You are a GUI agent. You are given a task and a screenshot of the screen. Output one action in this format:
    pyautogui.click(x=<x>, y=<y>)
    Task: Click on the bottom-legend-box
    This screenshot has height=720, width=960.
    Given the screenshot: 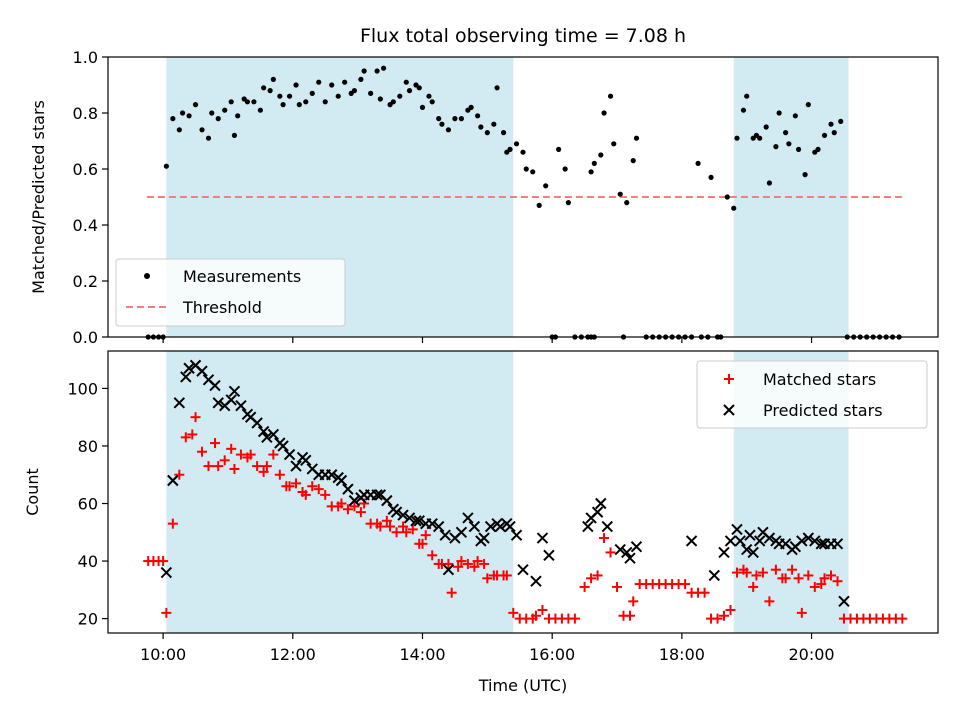 What is the action you would take?
    pyautogui.click(x=812, y=394)
    